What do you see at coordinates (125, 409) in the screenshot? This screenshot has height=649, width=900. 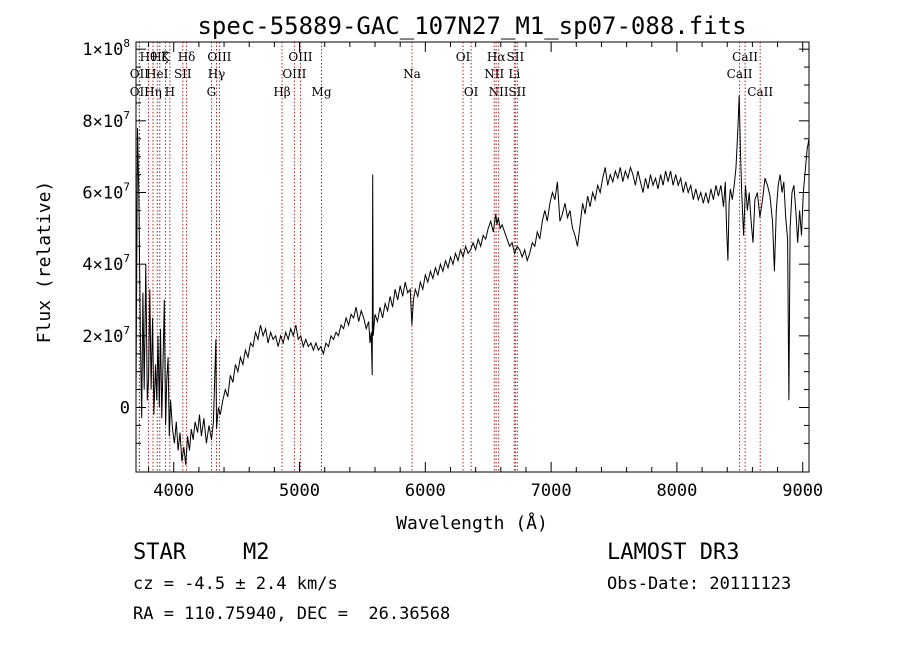 I see `y-tick-label-0: 0` at bounding box center [125, 409].